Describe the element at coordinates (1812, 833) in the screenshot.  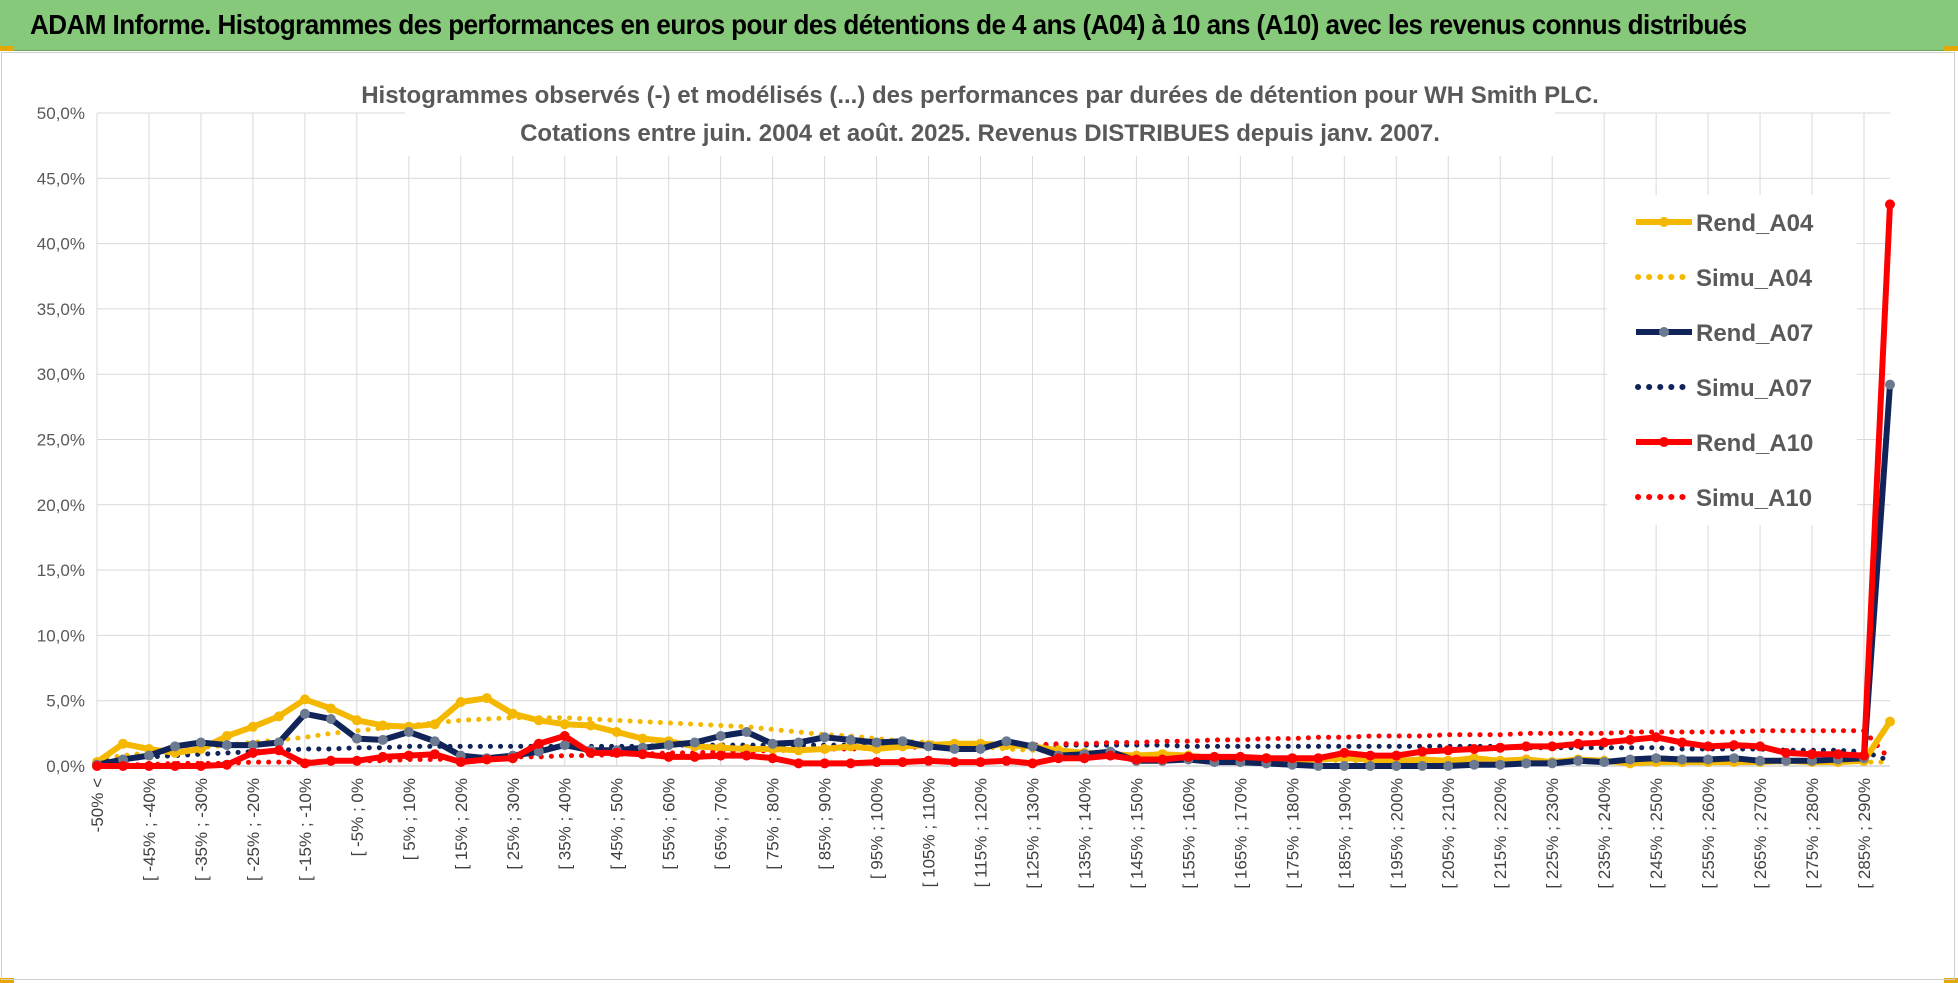
I see `x-tick-label: [ 275% ; 280%` at that location.